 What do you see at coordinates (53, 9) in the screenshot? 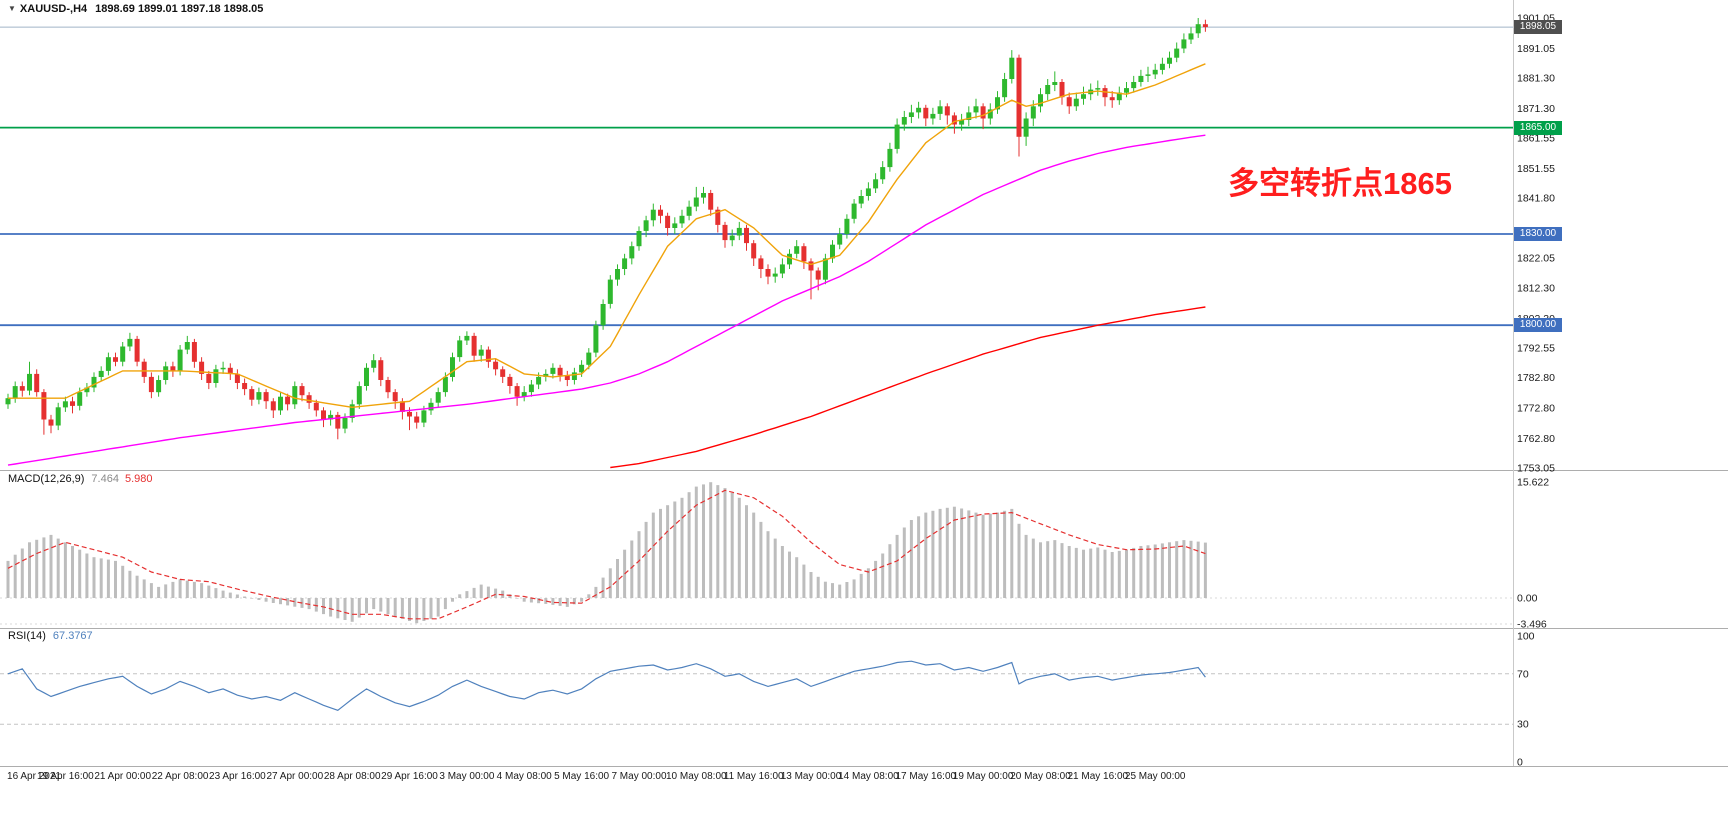
I see `symbol-timeframe-label: XAUUSD-,H4` at bounding box center [53, 9].